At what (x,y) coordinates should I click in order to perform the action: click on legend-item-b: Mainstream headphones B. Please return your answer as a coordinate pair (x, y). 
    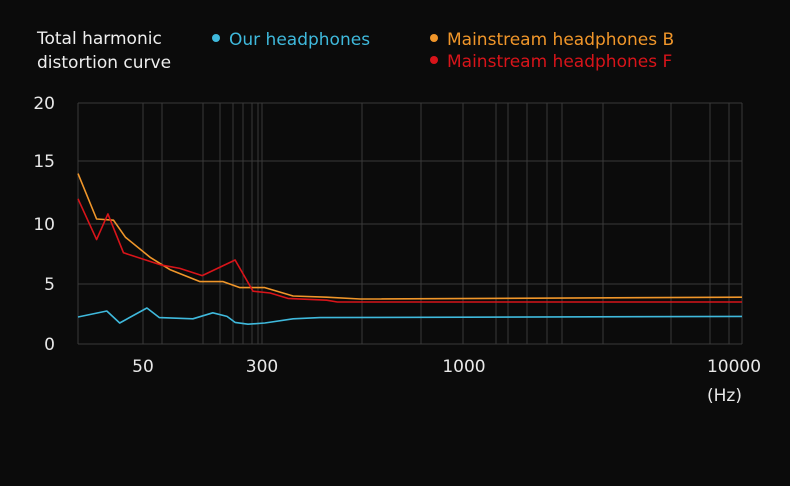
    Looking at the image, I should click on (552, 40).